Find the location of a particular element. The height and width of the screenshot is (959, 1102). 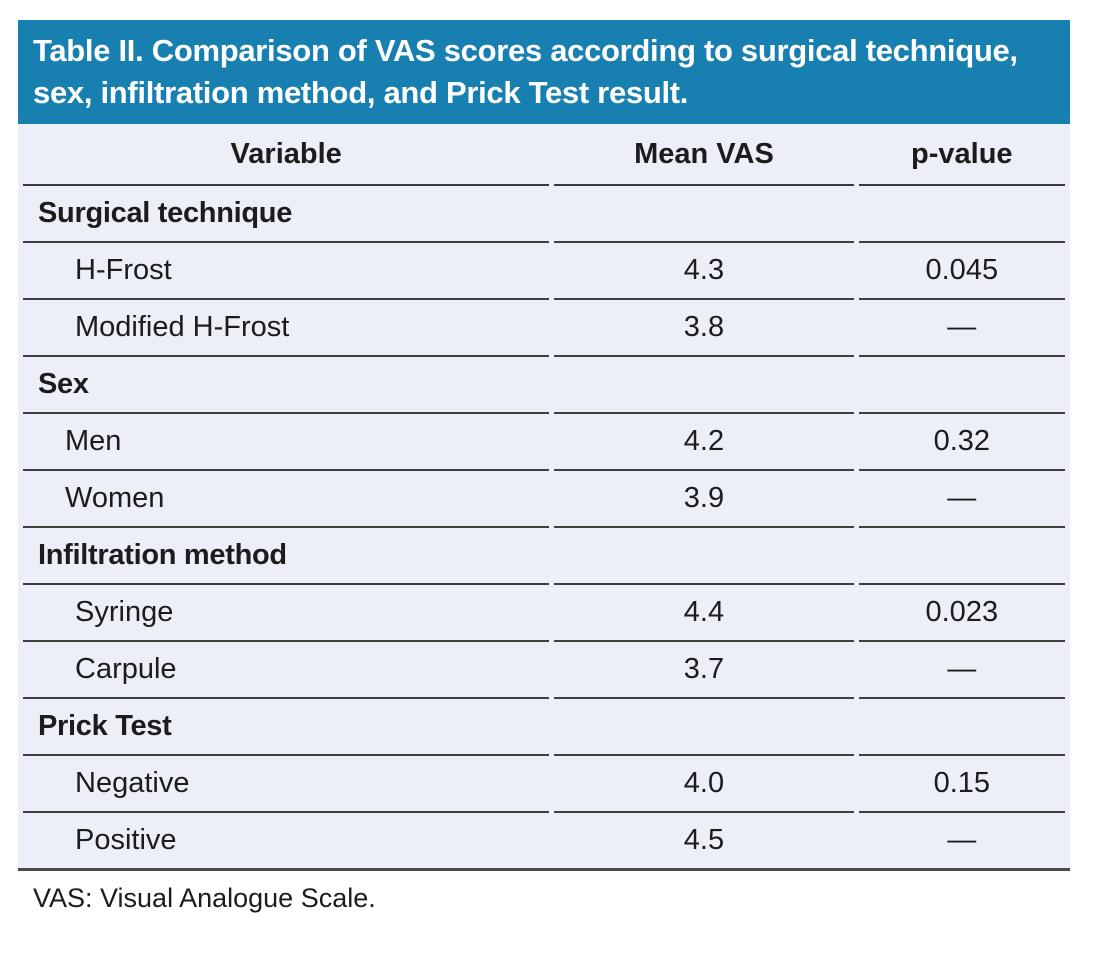

section-row-surgical-technique: Surgical technique is located at coordinates (544, 214).